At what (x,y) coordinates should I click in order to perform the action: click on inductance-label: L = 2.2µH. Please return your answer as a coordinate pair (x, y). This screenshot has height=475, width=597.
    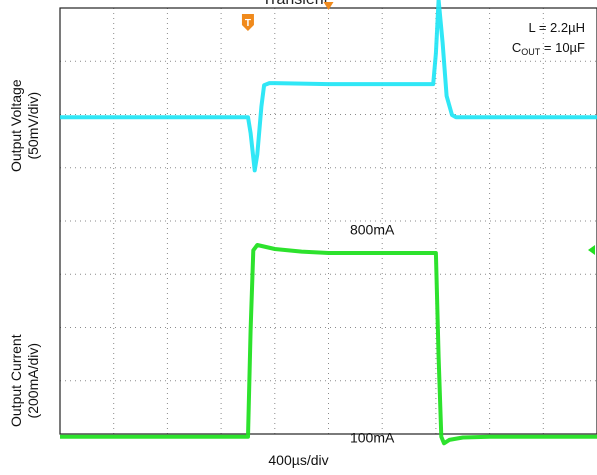
    Looking at the image, I should click on (556, 27).